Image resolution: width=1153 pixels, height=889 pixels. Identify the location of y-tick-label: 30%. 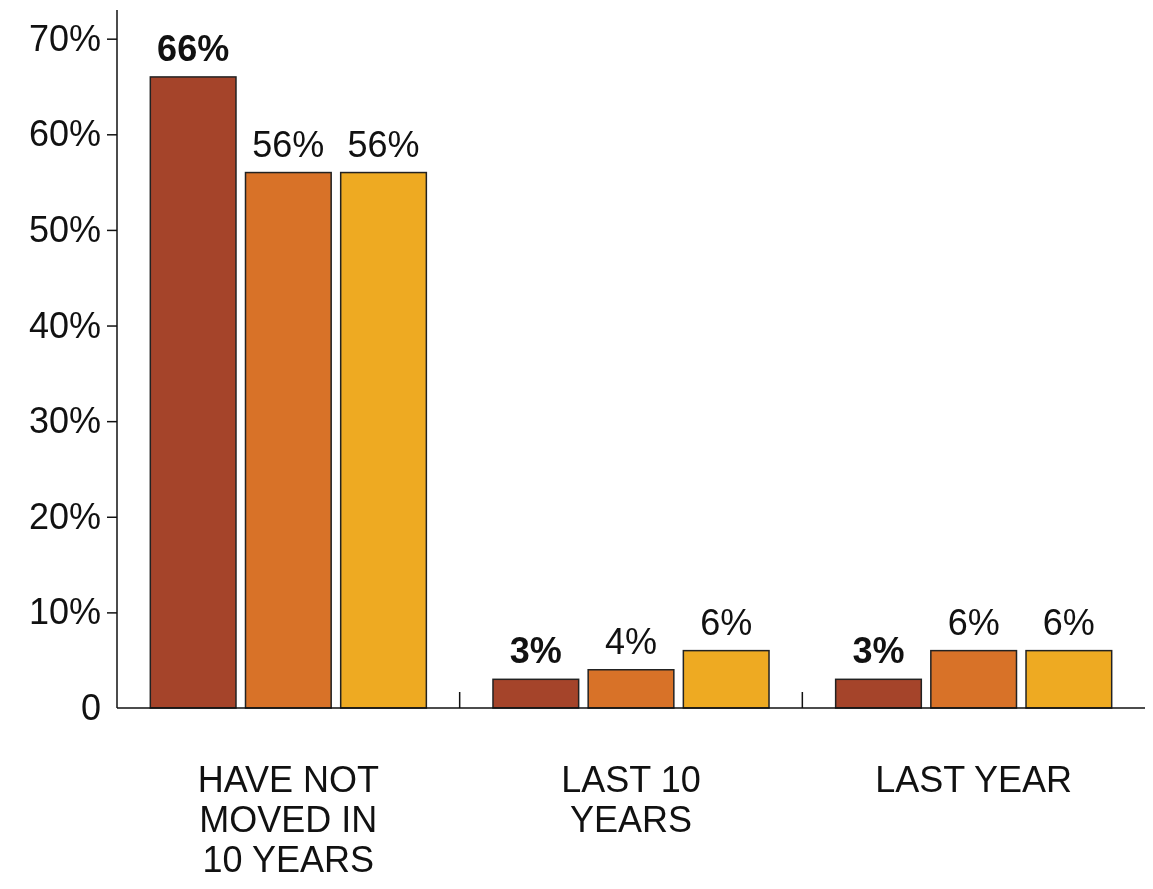
(64, 421).